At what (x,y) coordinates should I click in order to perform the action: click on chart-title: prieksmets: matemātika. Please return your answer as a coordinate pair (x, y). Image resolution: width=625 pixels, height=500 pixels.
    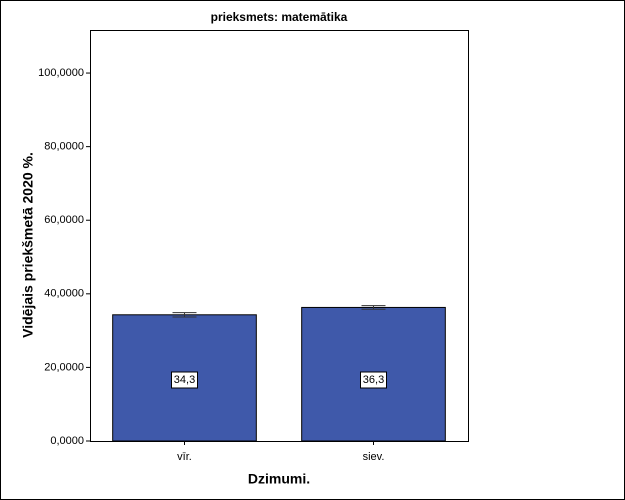
    Looking at the image, I should click on (279, 17).